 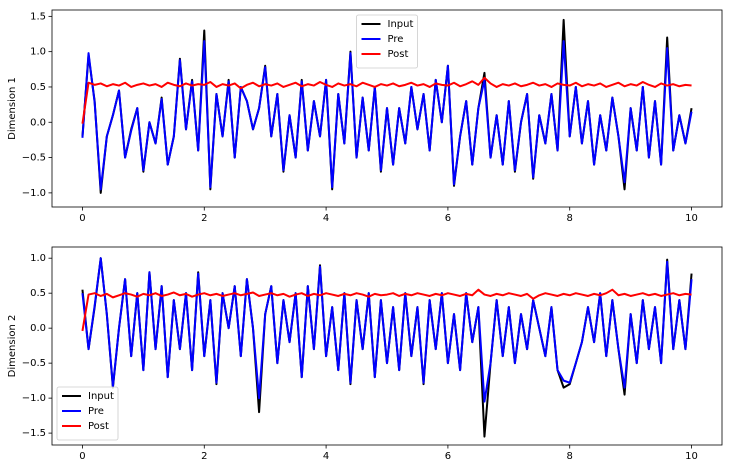 I want to click on y-tick-label: 1.5, so click(x=38, y=16).